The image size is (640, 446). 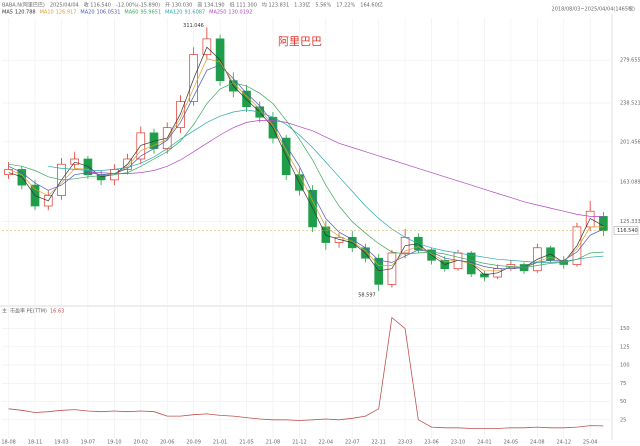 I want to click on x-tick-label: 19-07, so click(x=88, y=443).